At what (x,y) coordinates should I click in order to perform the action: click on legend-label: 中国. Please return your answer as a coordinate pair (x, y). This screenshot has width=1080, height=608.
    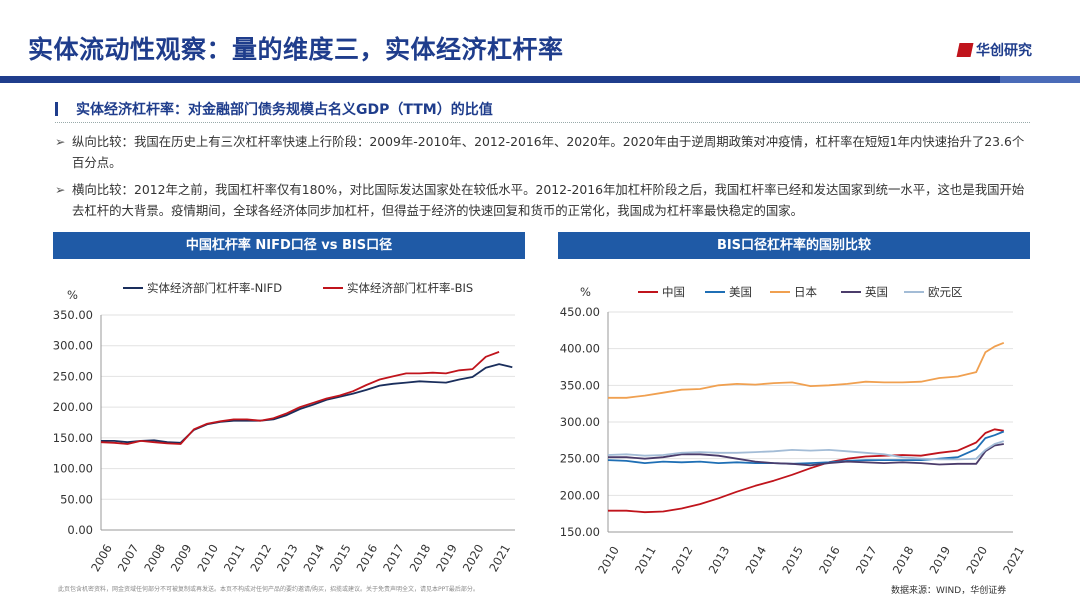
    Looking at the image, I should click on (673, 292).